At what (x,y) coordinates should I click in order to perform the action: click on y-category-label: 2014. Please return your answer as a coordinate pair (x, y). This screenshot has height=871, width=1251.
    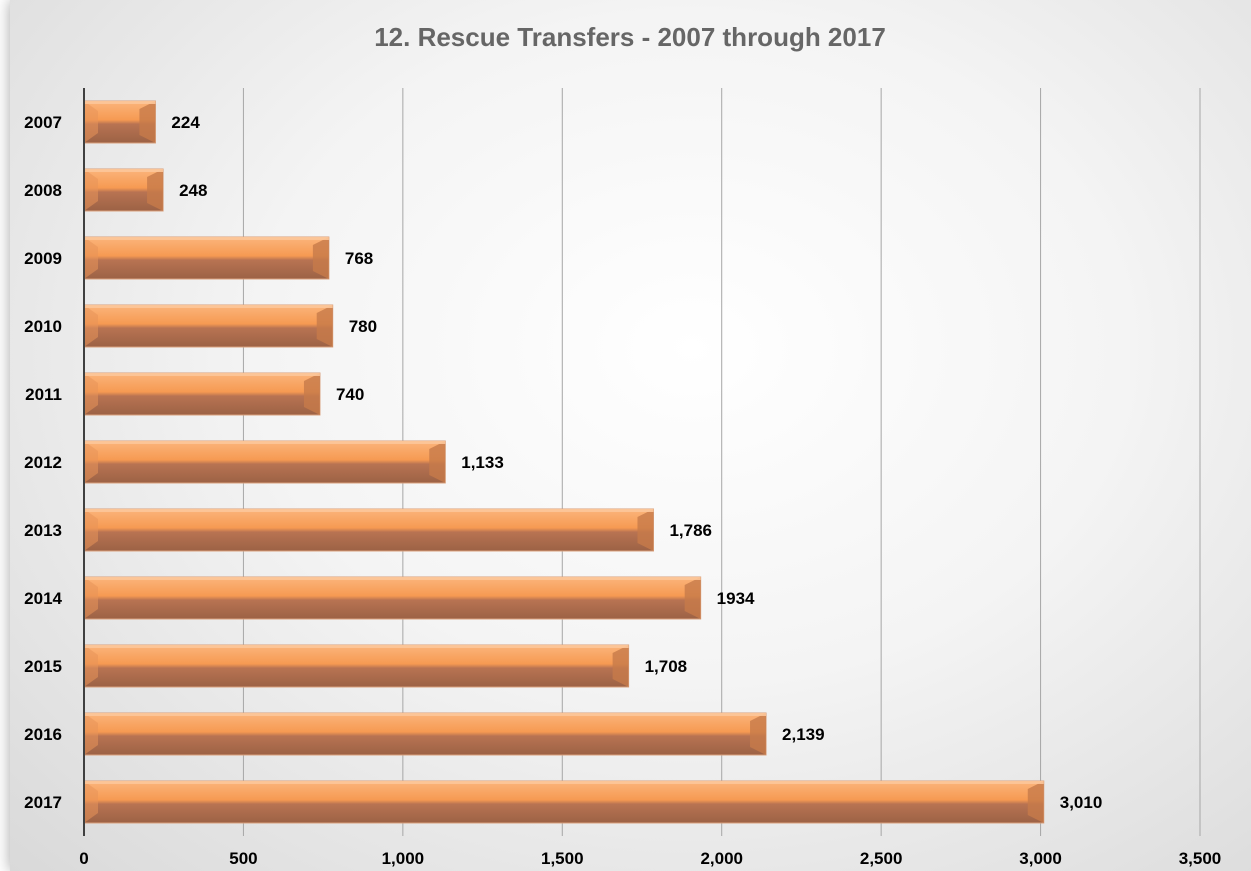
    Looking at the image, I should click on (43, 598).